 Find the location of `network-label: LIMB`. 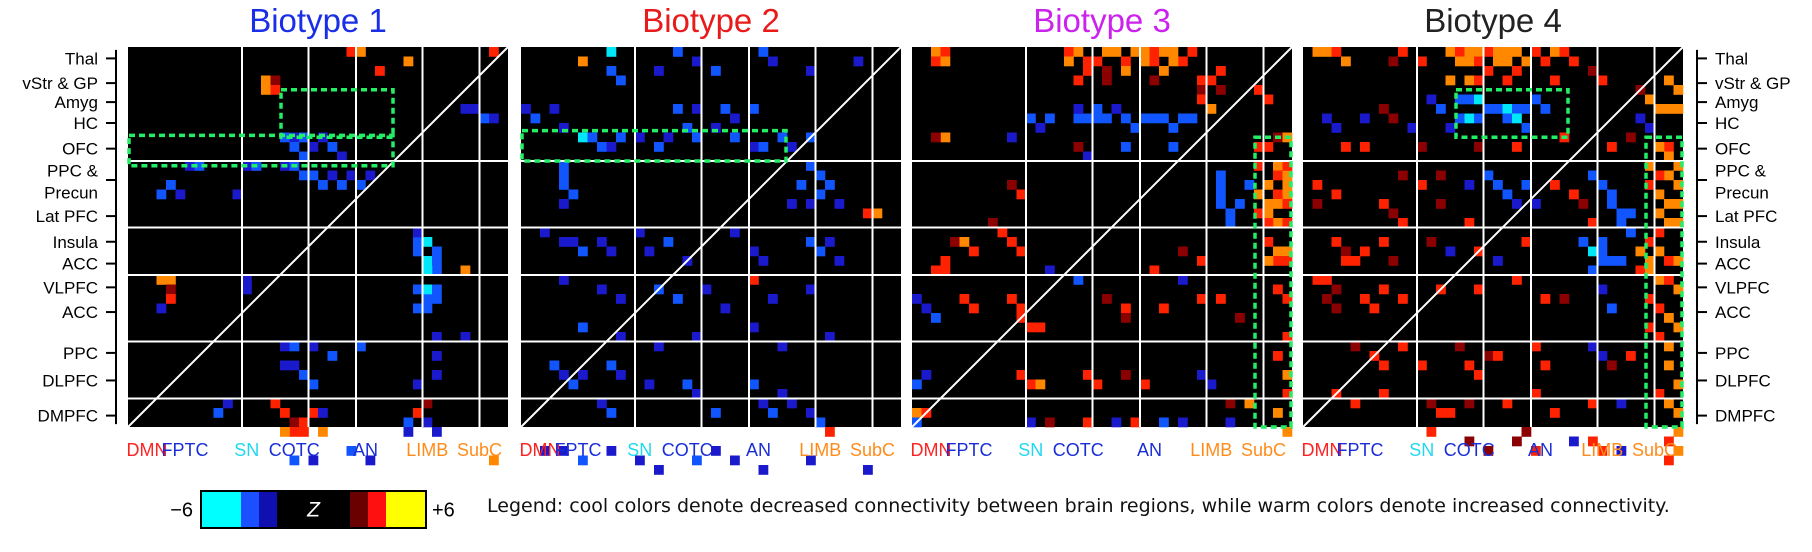

network-label: LIMB is located at coordinates (427, 450).